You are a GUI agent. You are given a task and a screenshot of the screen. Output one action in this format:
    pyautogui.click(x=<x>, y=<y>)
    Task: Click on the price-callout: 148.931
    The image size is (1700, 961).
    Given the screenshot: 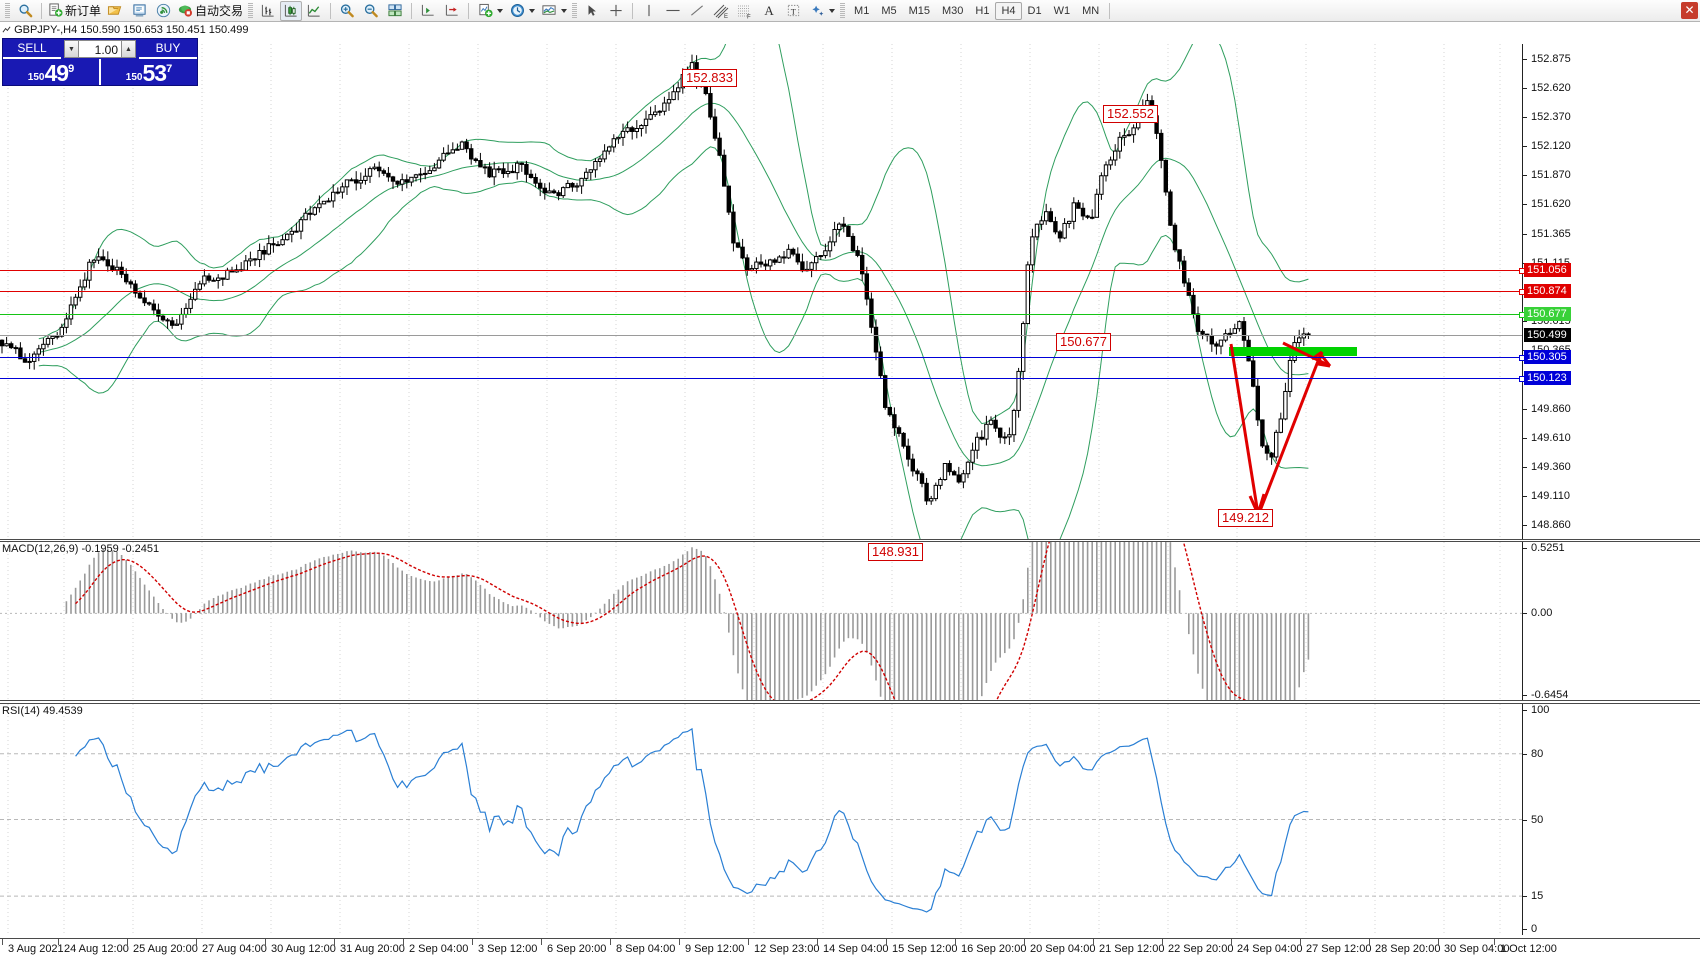 What is the action you would take?
    pyautogui.click(x=895, y=552)
    